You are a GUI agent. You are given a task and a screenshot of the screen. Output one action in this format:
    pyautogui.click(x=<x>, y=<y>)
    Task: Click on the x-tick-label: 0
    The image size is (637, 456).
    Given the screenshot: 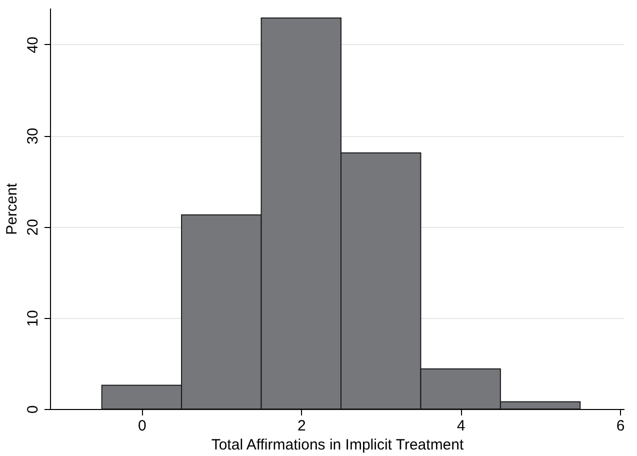 What is the action you would take?
    pyautogui.click(x=142, y=426)
    